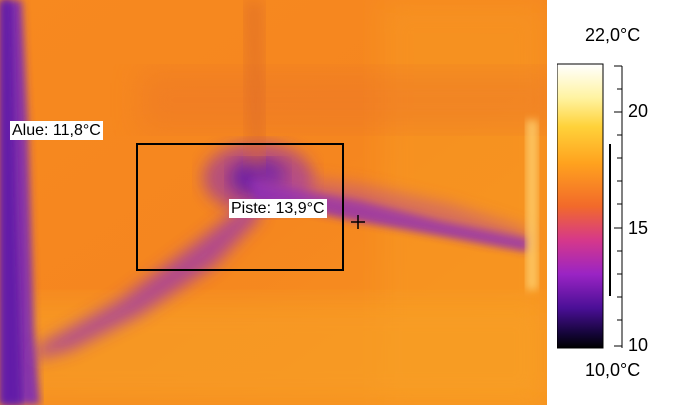  Describe the element at coordinates (613, 370) in the screenshot. I see `scale-min-label: 10,0°C` at that location.